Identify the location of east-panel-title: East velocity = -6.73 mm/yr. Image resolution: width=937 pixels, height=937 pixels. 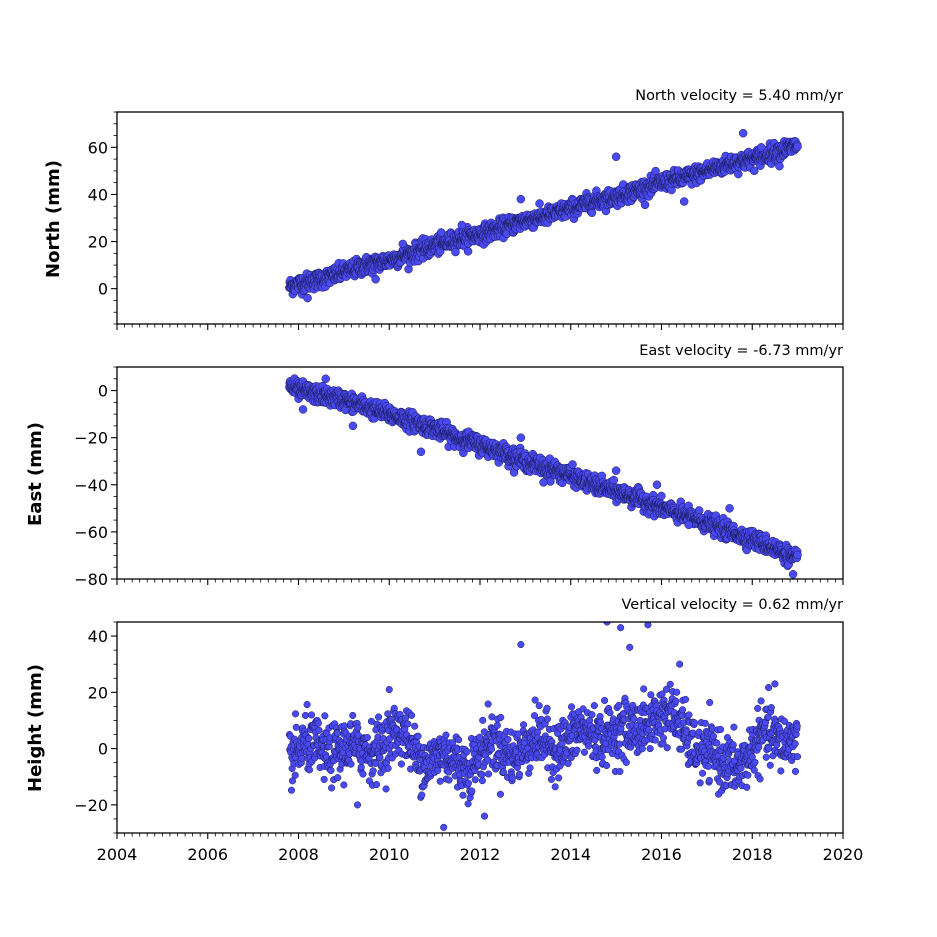
(741, 351).